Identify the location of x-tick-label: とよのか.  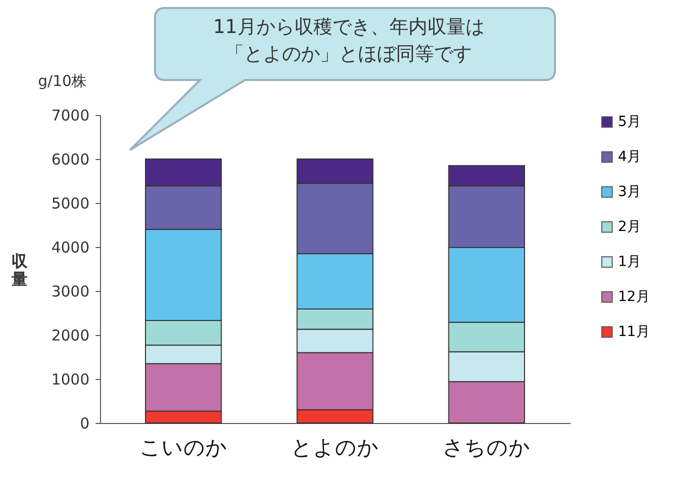
(335, 448).